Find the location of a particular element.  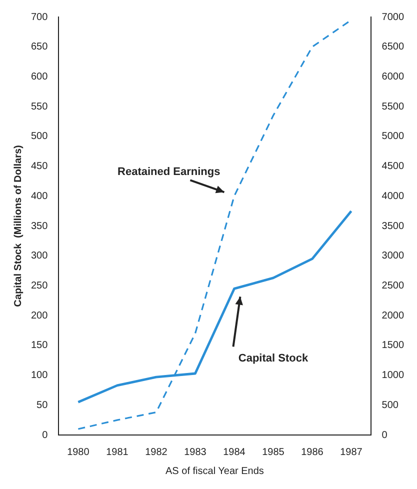

y2-tick-label: 4500 is located at coordinates (393, 166).